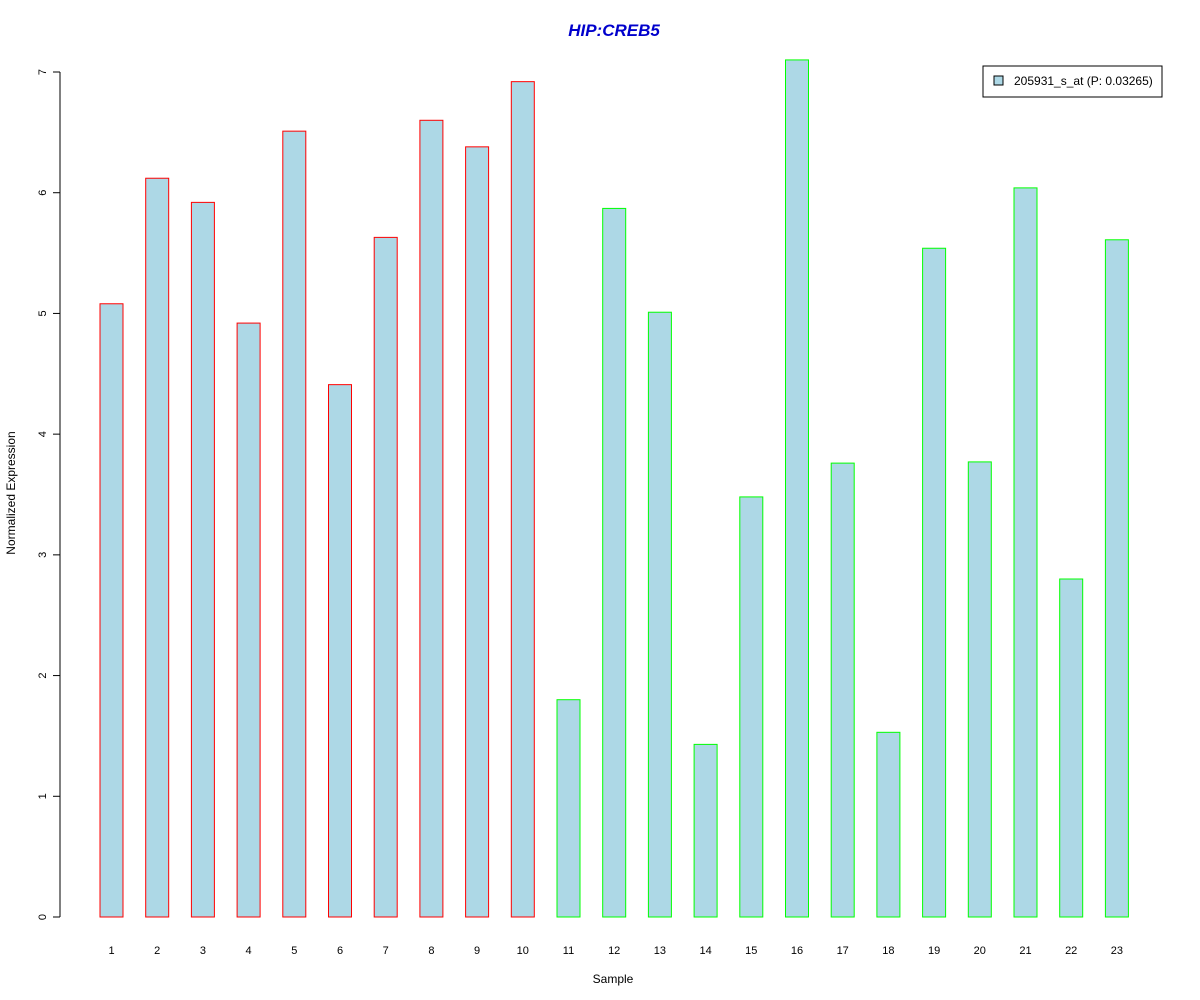 The height and width of the screenshot is (1000, 1200). Describe the element at coordinates (49, 494) in the screenshot. I see `y-axis: 0 1 2 3 4 5 6 7` at that location.